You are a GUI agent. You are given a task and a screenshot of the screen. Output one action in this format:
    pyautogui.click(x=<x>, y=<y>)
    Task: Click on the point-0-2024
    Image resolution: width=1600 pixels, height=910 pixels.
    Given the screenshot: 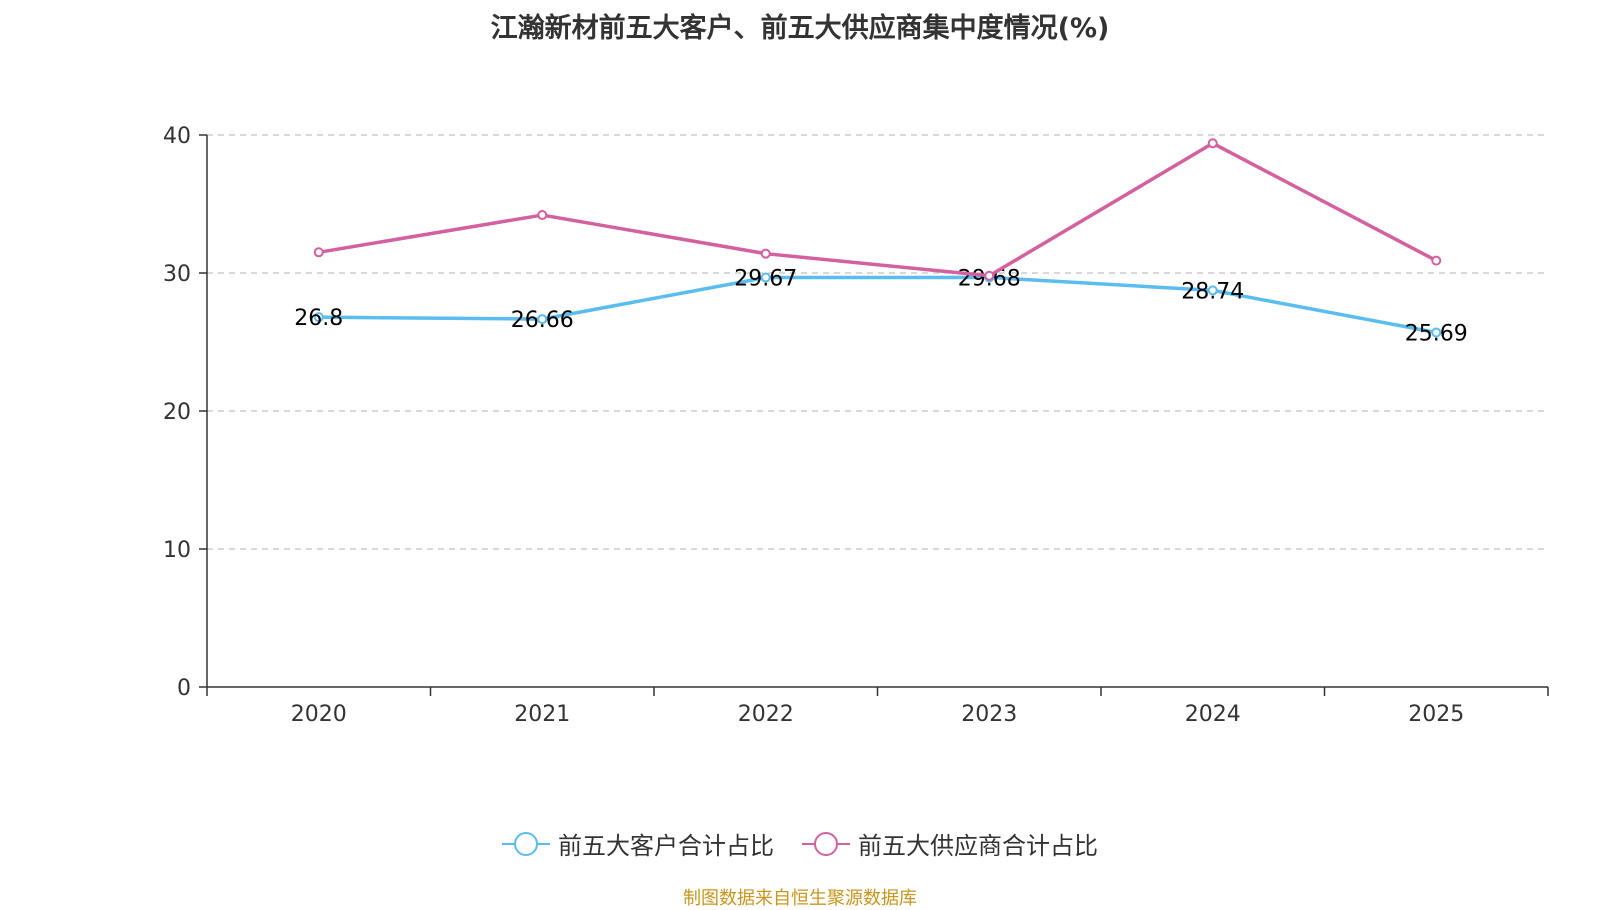 What is the action you would take?
    pyautogui.click(x=1212, y=290)
    